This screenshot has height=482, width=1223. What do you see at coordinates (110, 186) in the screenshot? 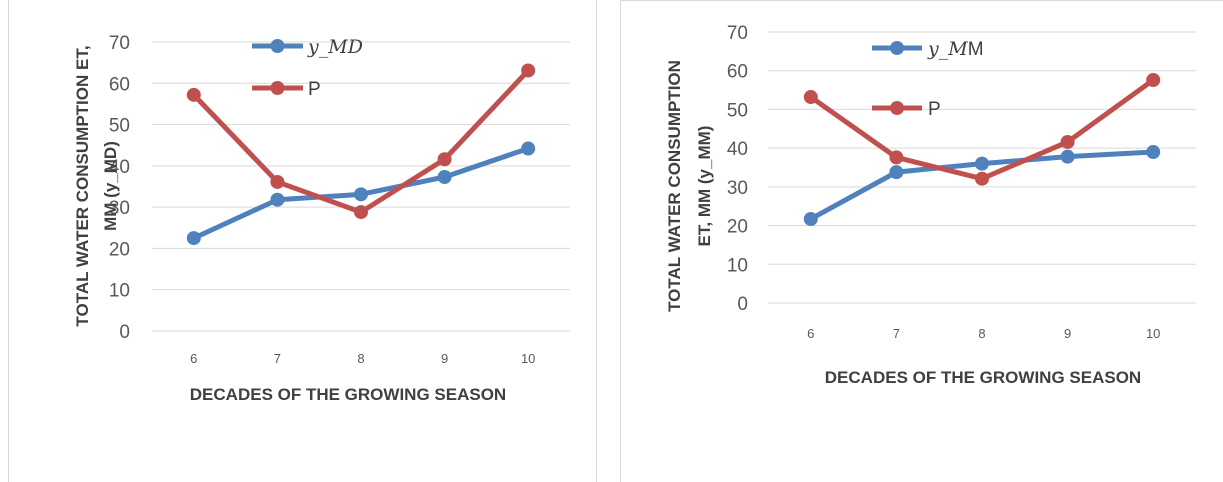
I see `y-axis-title-line2: MM (y_MD)` at bounding box center [110, 186].